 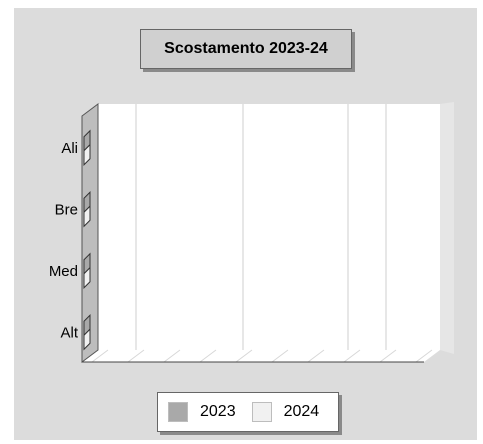 What do you see at coordinates (66, 209) in the screenshot?
I see `y-tick-label-bre: Bre` at bounding box center [66, 209].